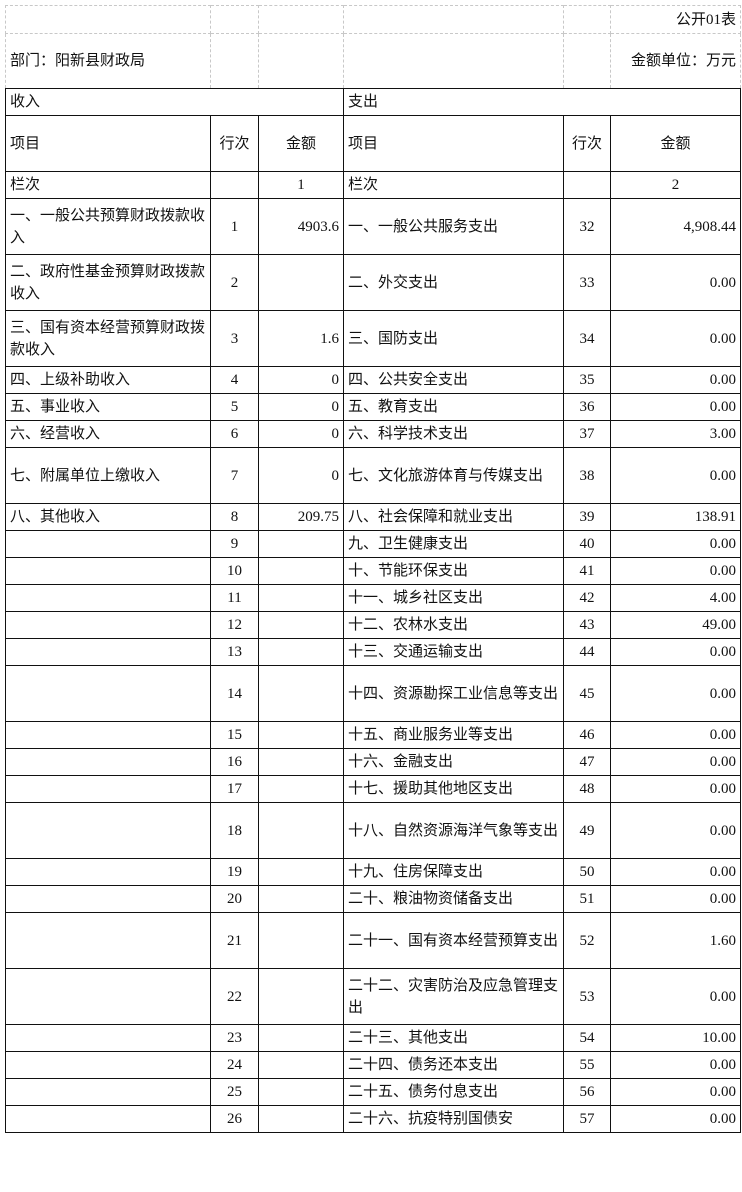 This screenshot has height=1192, width=742. What do you see at coordinates (373, 598) in the screenshot?
I see `table-row: 11 十一、城乡社区支出 42 4.00` at bounding box center [373, 598].